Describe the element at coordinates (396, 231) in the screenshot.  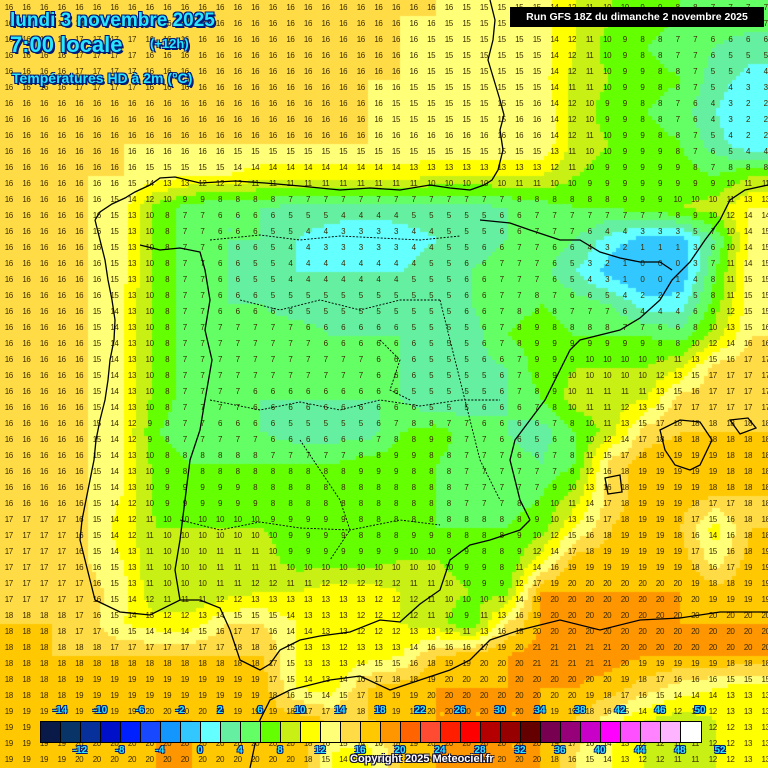
I see `temperature-value: 3` at that location.